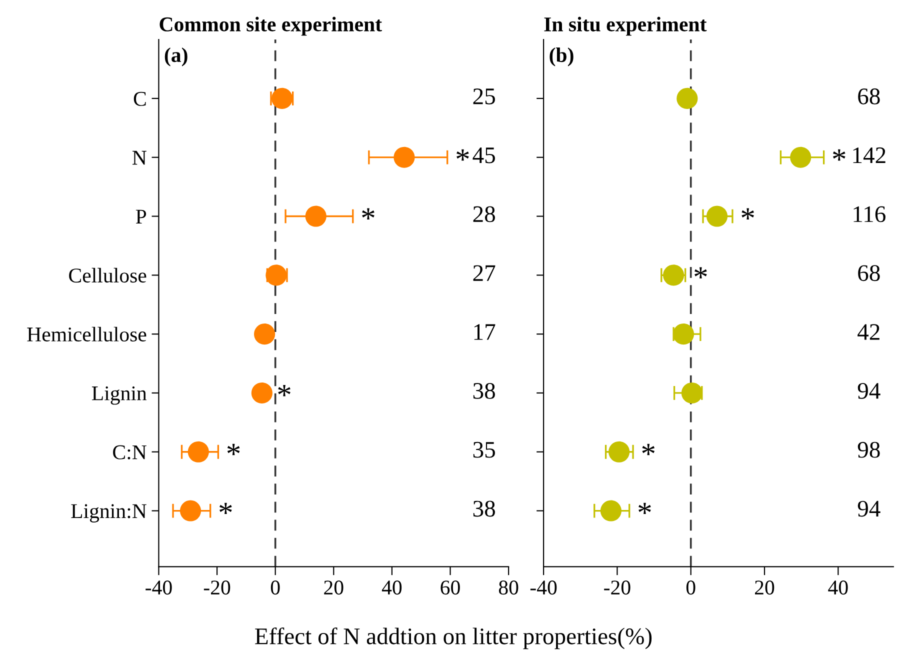 The image size is (907, 659). What do you see at coordinates (139, 157) in the screenshot?
I see `y-tick-label: N` at bounding box center [139, 157].